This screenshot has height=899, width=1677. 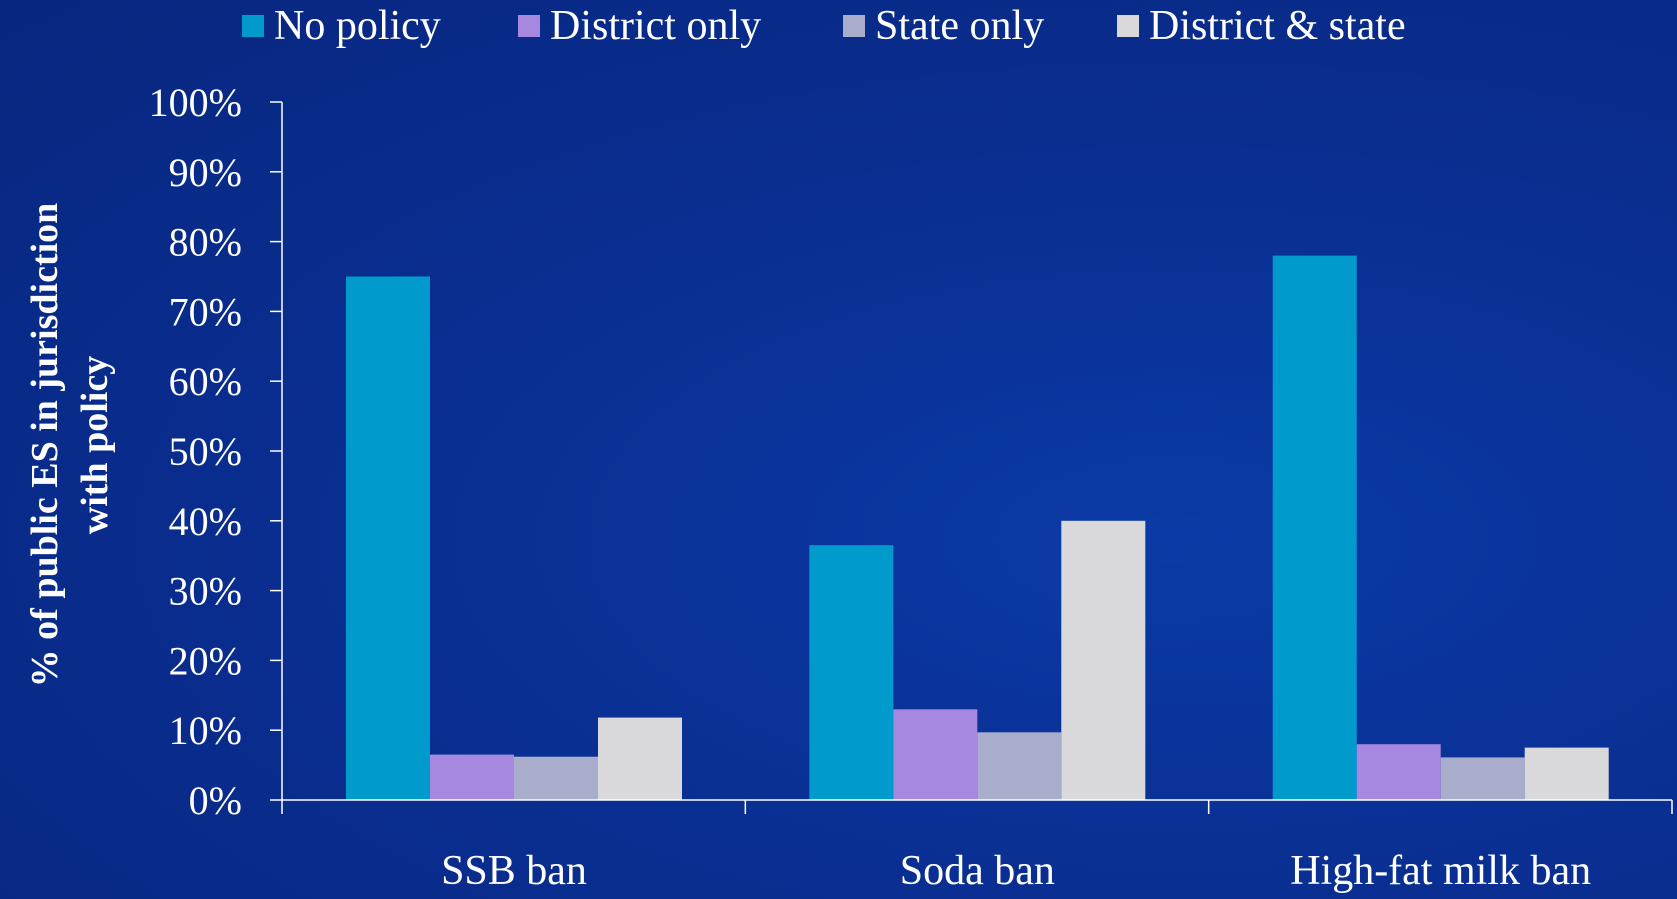 I want to click on y-tick-label: 90%, so click(x=205, y=172).